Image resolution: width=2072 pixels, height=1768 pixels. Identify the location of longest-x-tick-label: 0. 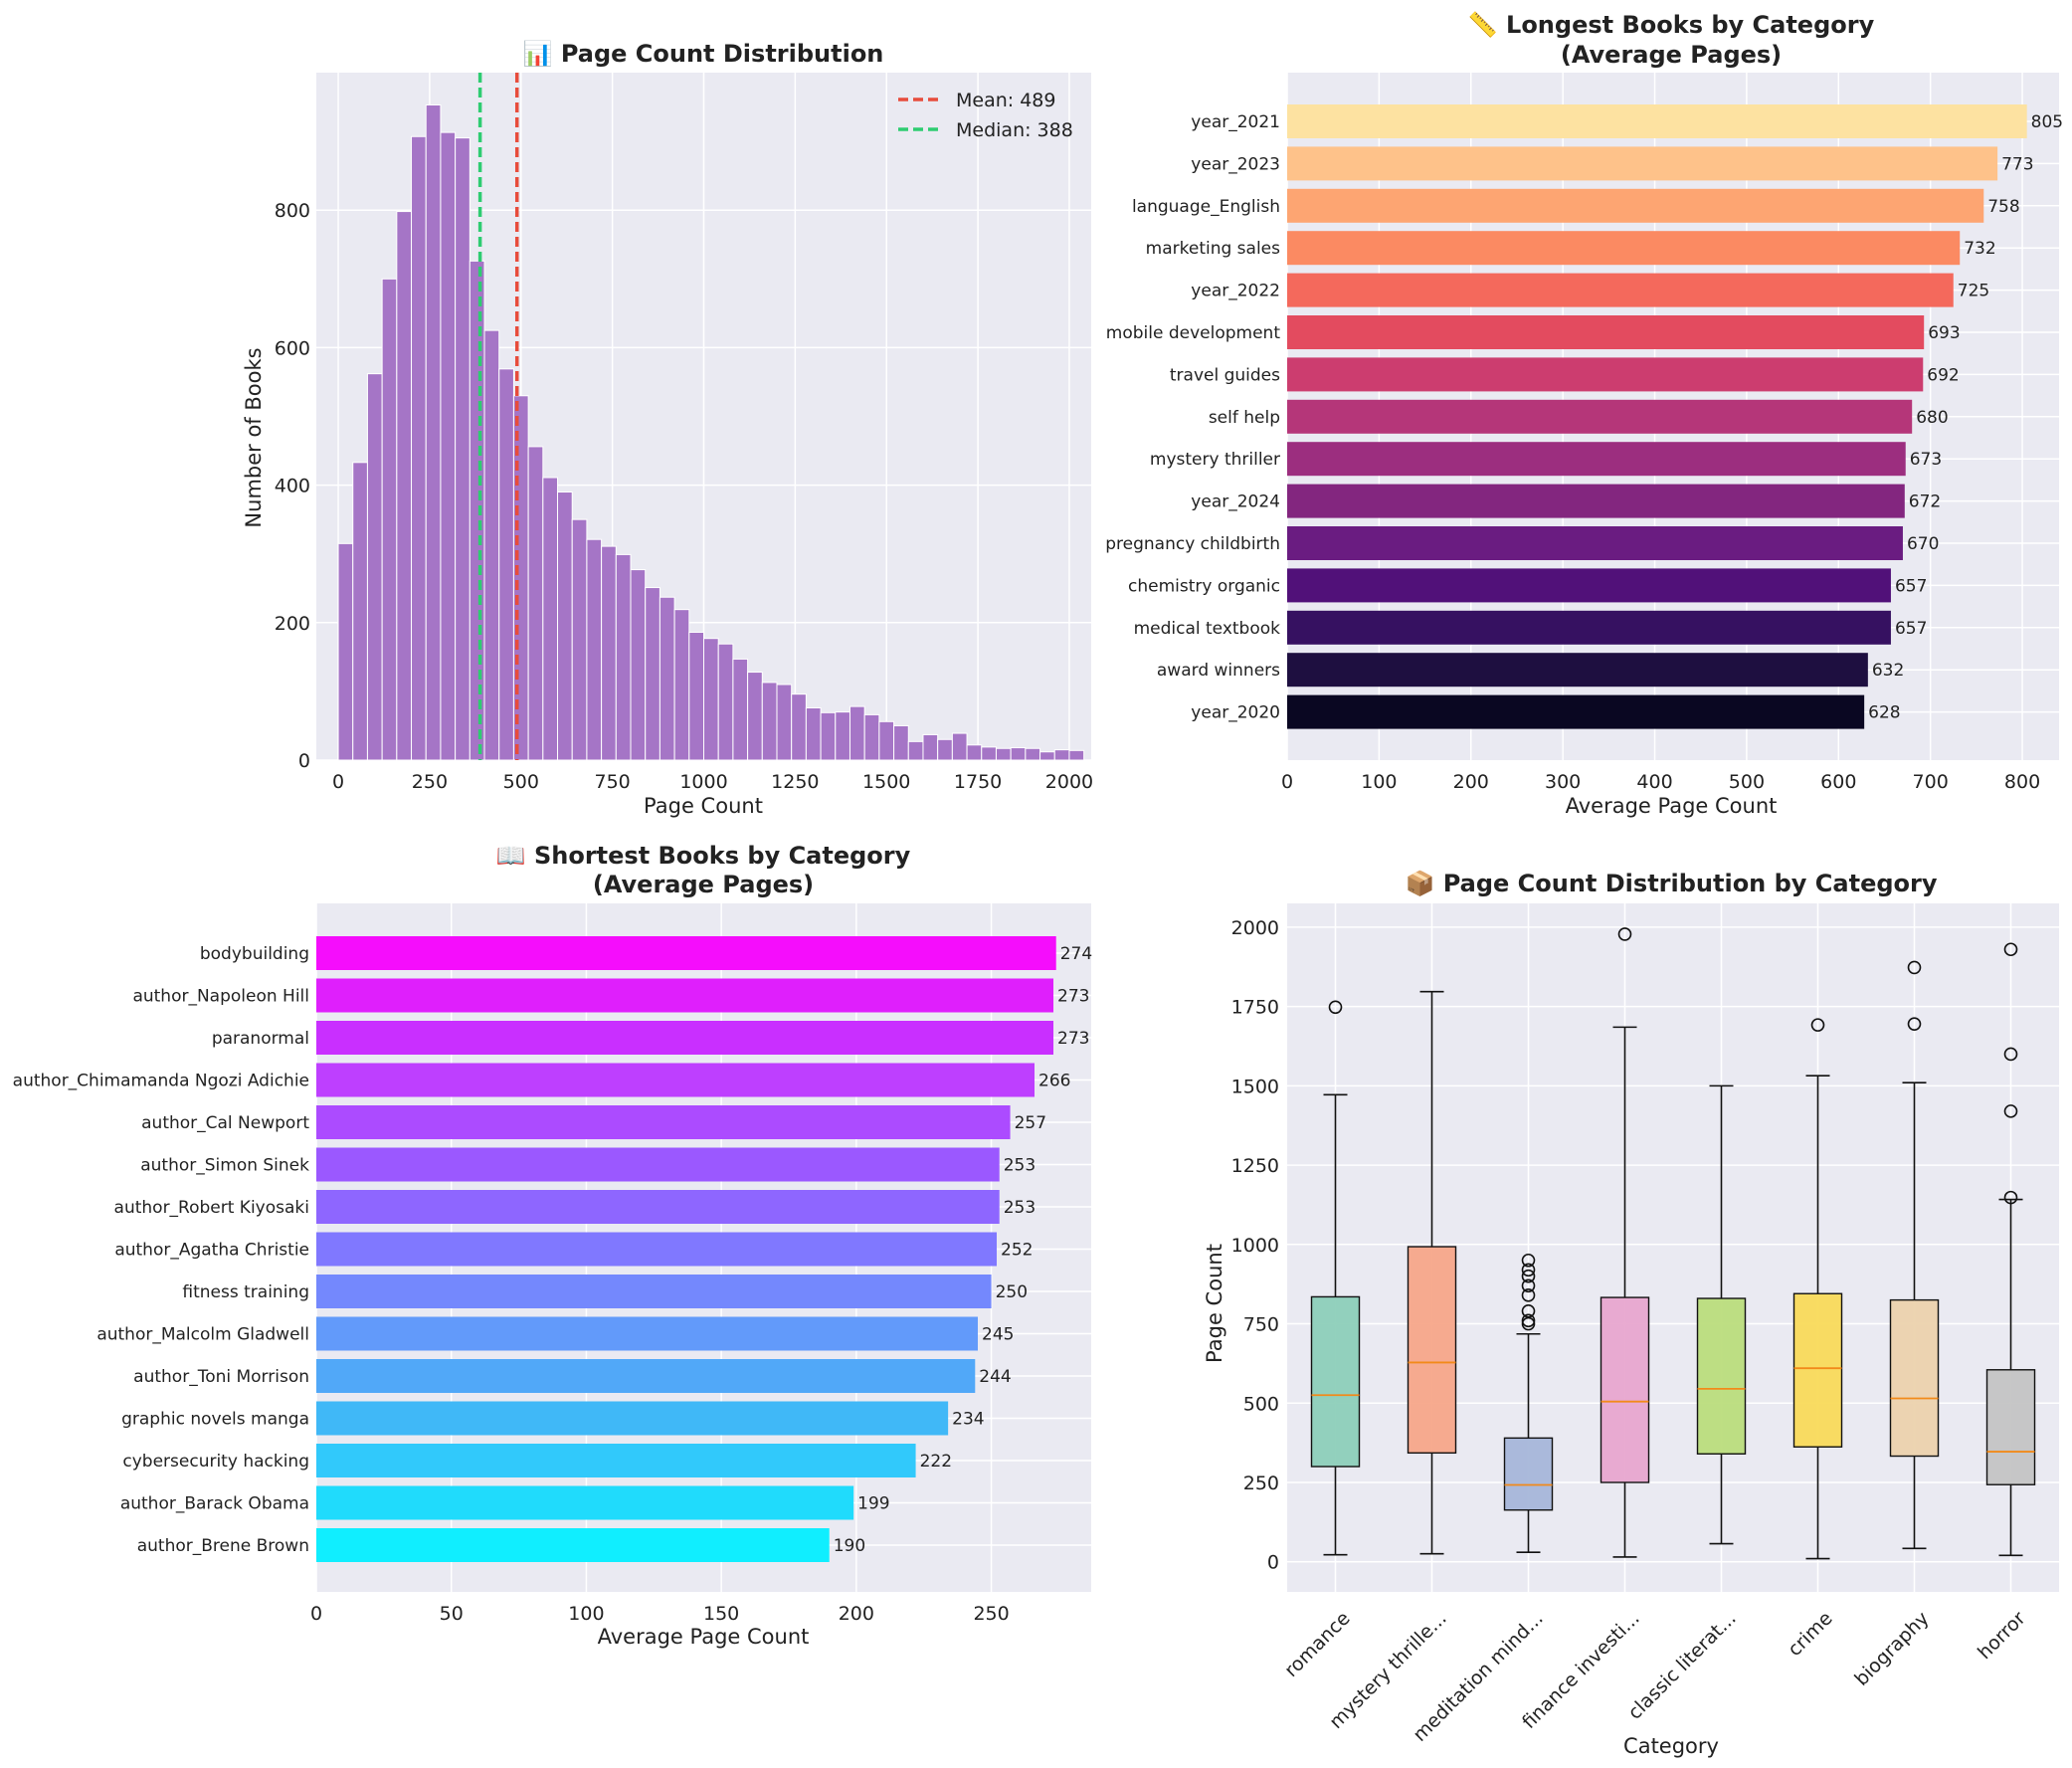
(1287, 782).